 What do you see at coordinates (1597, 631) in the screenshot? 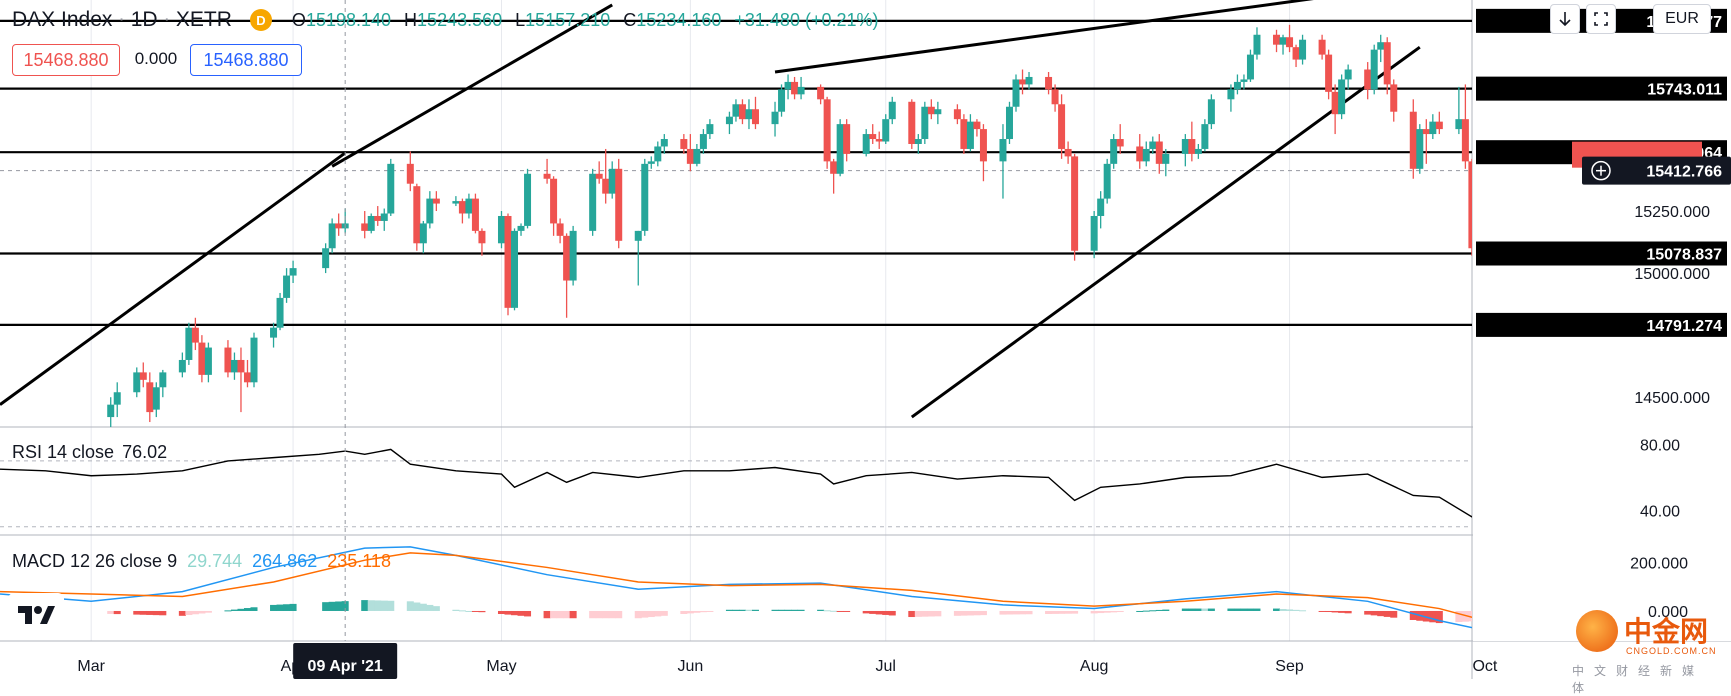
I see `watermark-logo-icon` at bounding box center [1597, 631].